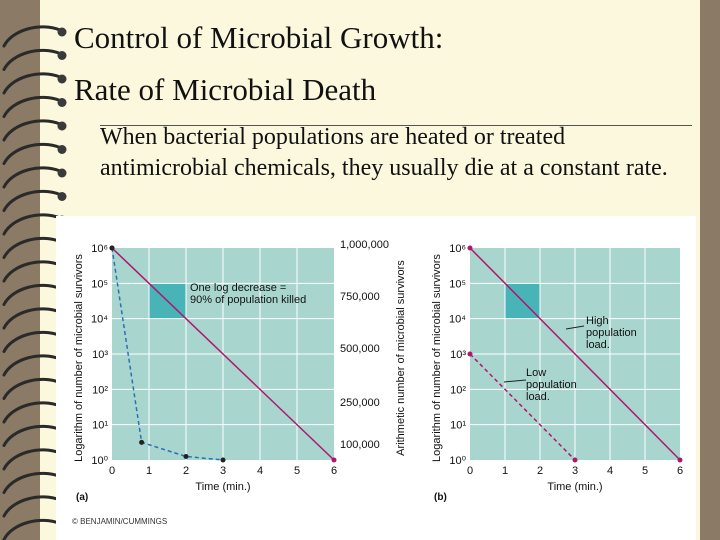 This screenshot has height=540, width=720. Describe the element at coordinates (82, 497) in the screenshot. I see `panel-a-panel-label: (a)` at that location.